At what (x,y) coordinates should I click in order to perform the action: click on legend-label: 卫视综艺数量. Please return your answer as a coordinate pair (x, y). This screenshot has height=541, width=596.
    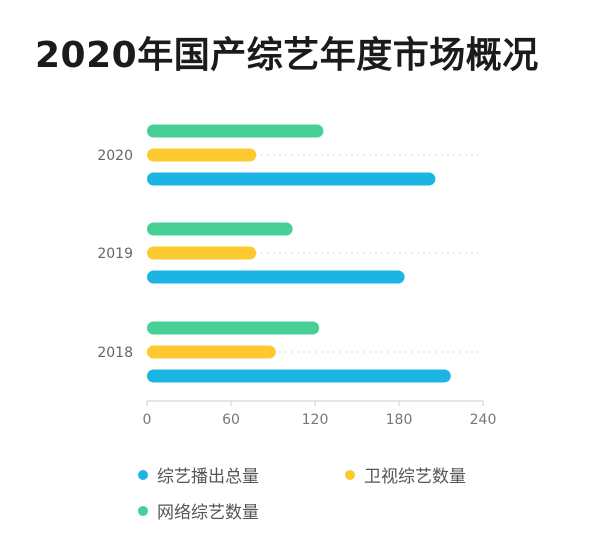
    Looking at the image, I should click on (415, 477).